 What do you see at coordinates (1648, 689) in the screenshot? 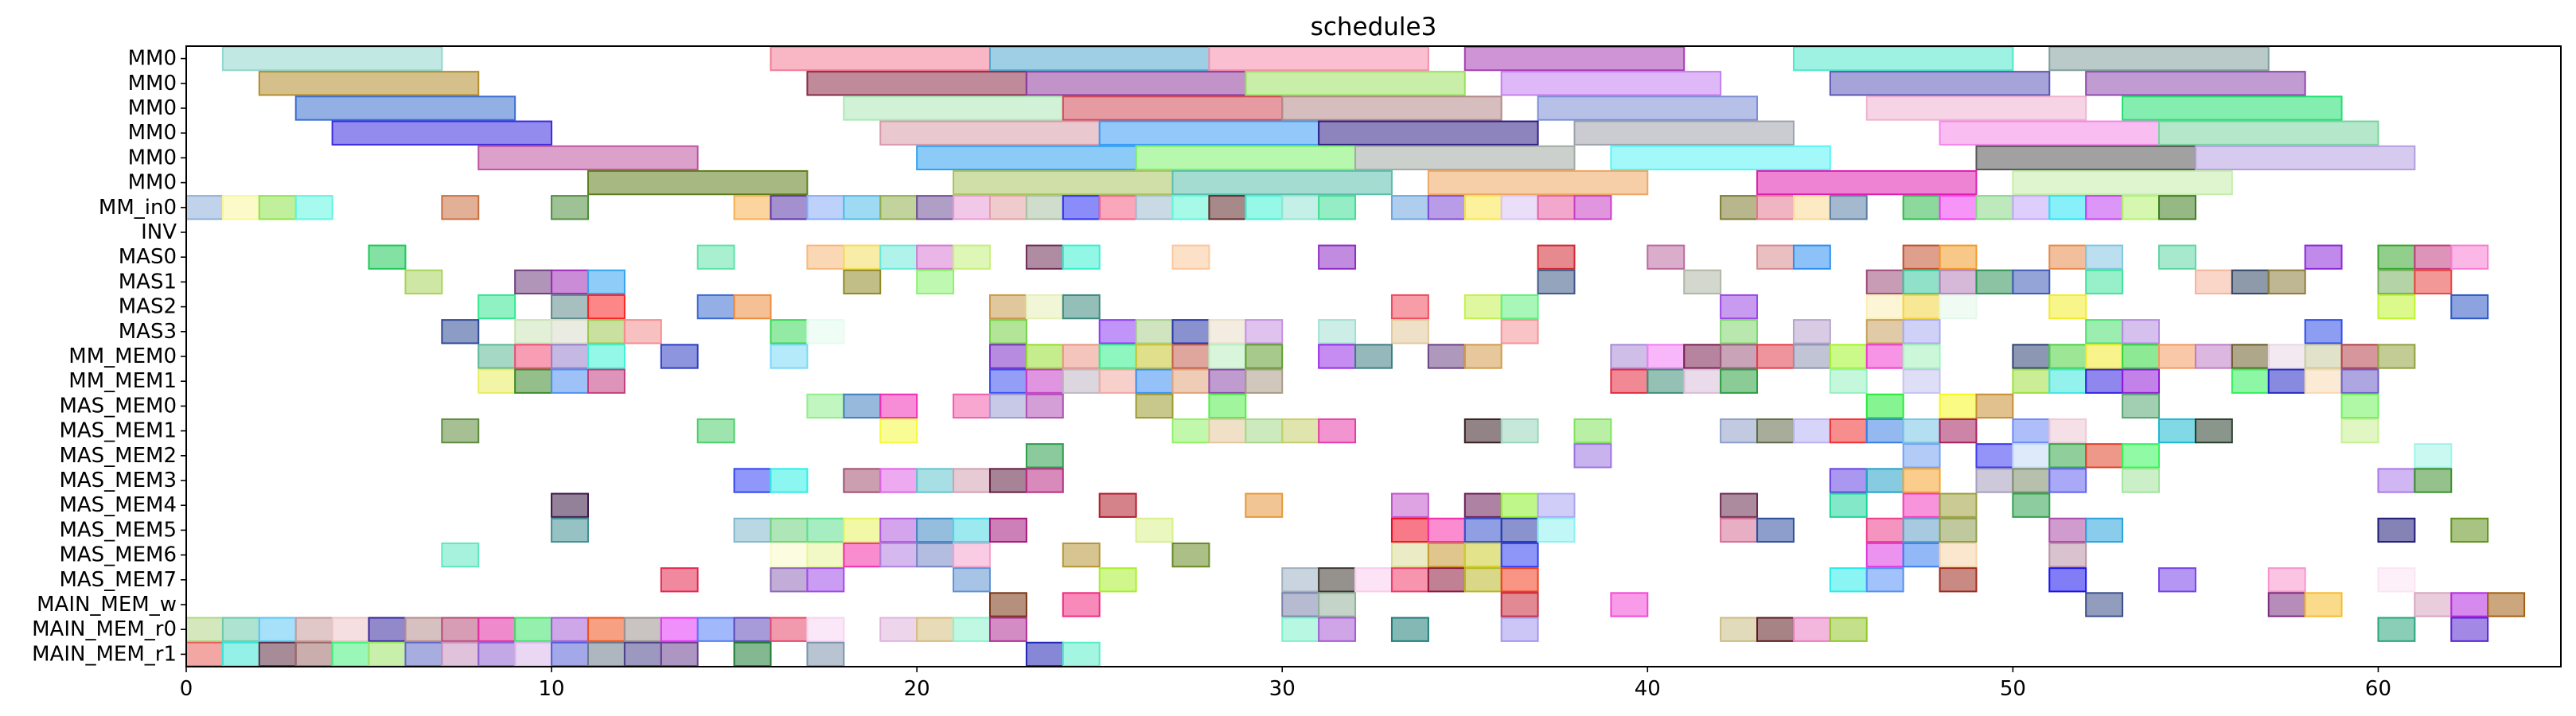
I see `x-tick-label: 40` at bounding box center [1648, 689].